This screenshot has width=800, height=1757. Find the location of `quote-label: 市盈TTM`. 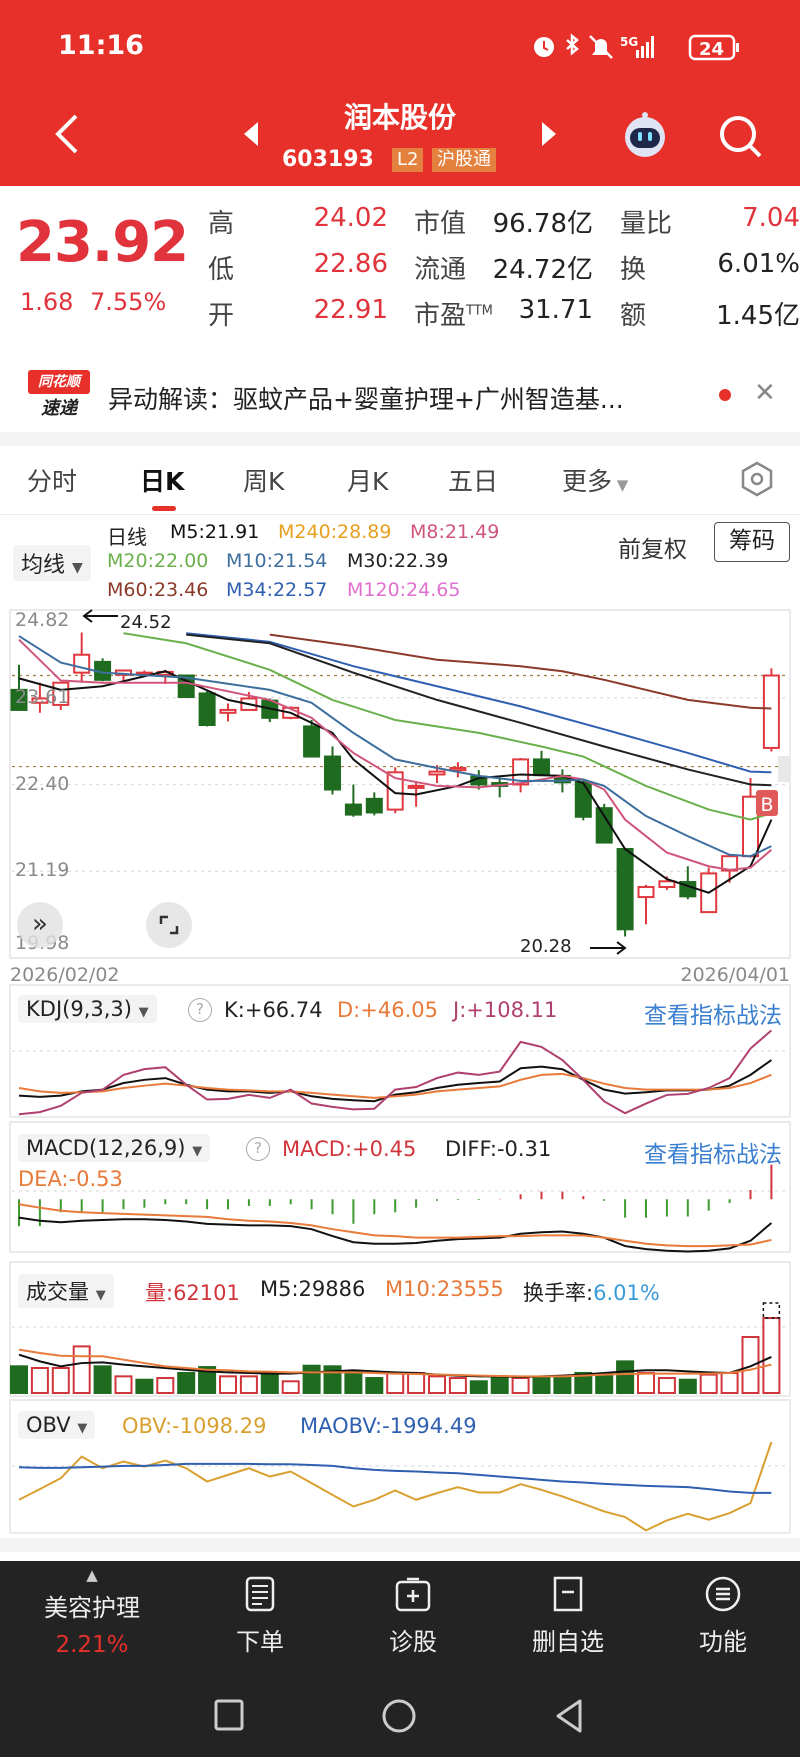

quote-label: 市盈TTM is located at coordinates (453, 313).